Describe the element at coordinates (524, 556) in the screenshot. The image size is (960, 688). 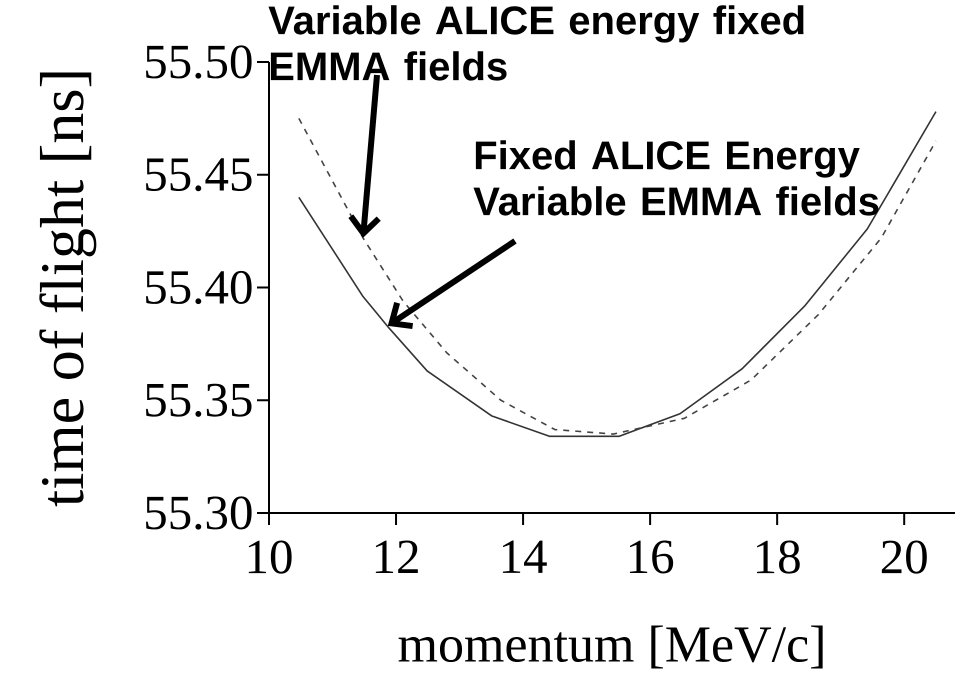
I see `x-tick-label: 14` at that location.